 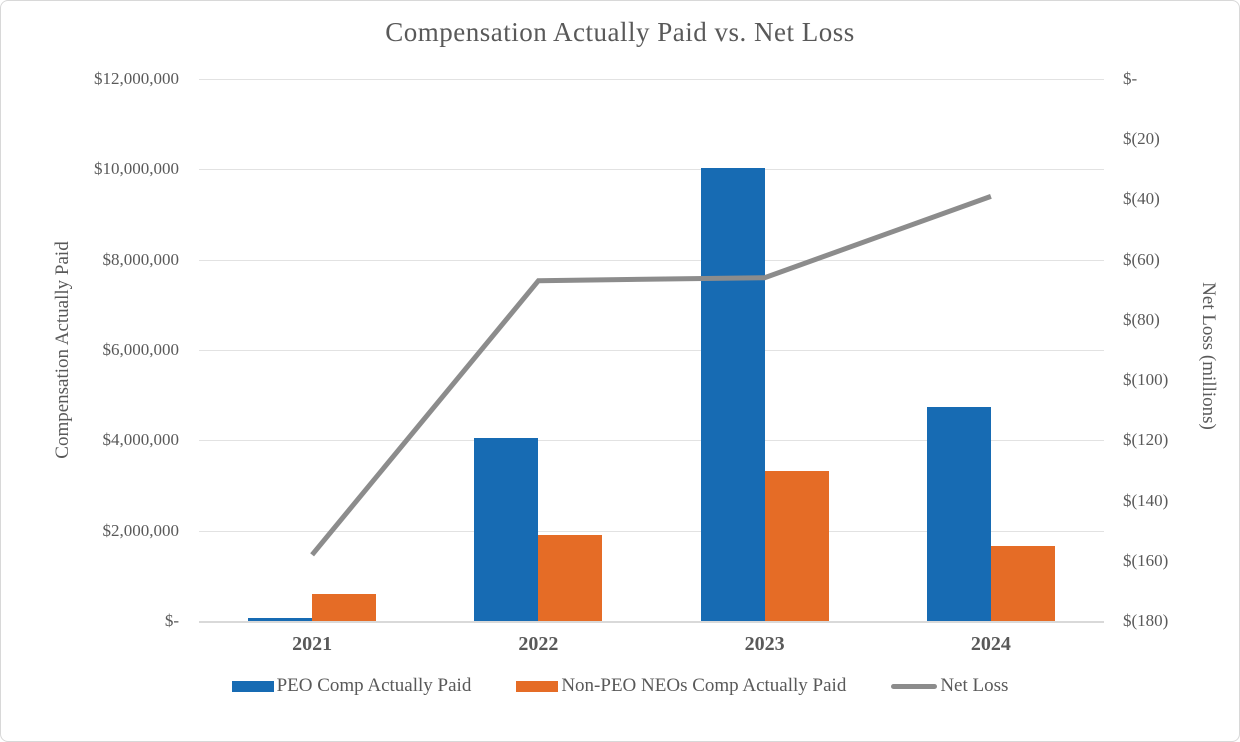 I want to click on legend-item-non-peo-comp: Non-PEO NEOs Comp Actually Paid, so click(x=681, y=686).